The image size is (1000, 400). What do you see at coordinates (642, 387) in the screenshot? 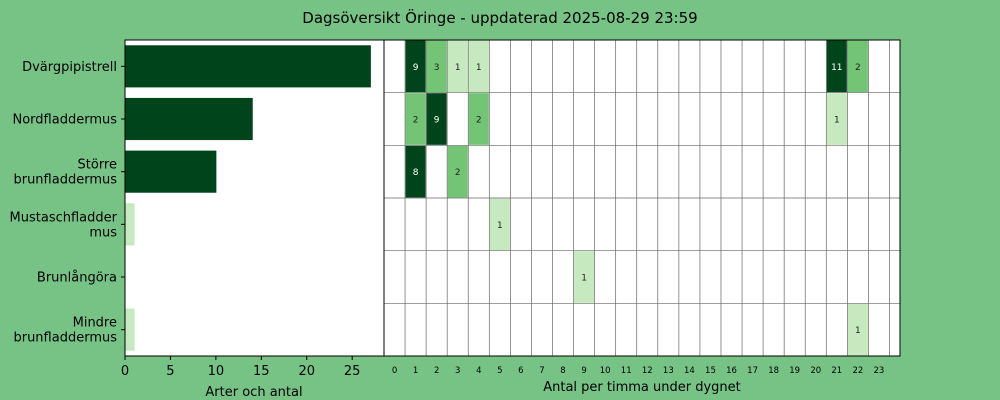
I see `heatmap-x-axis-label: Antal per timma under dygnet` at bounding box center [642, 387].